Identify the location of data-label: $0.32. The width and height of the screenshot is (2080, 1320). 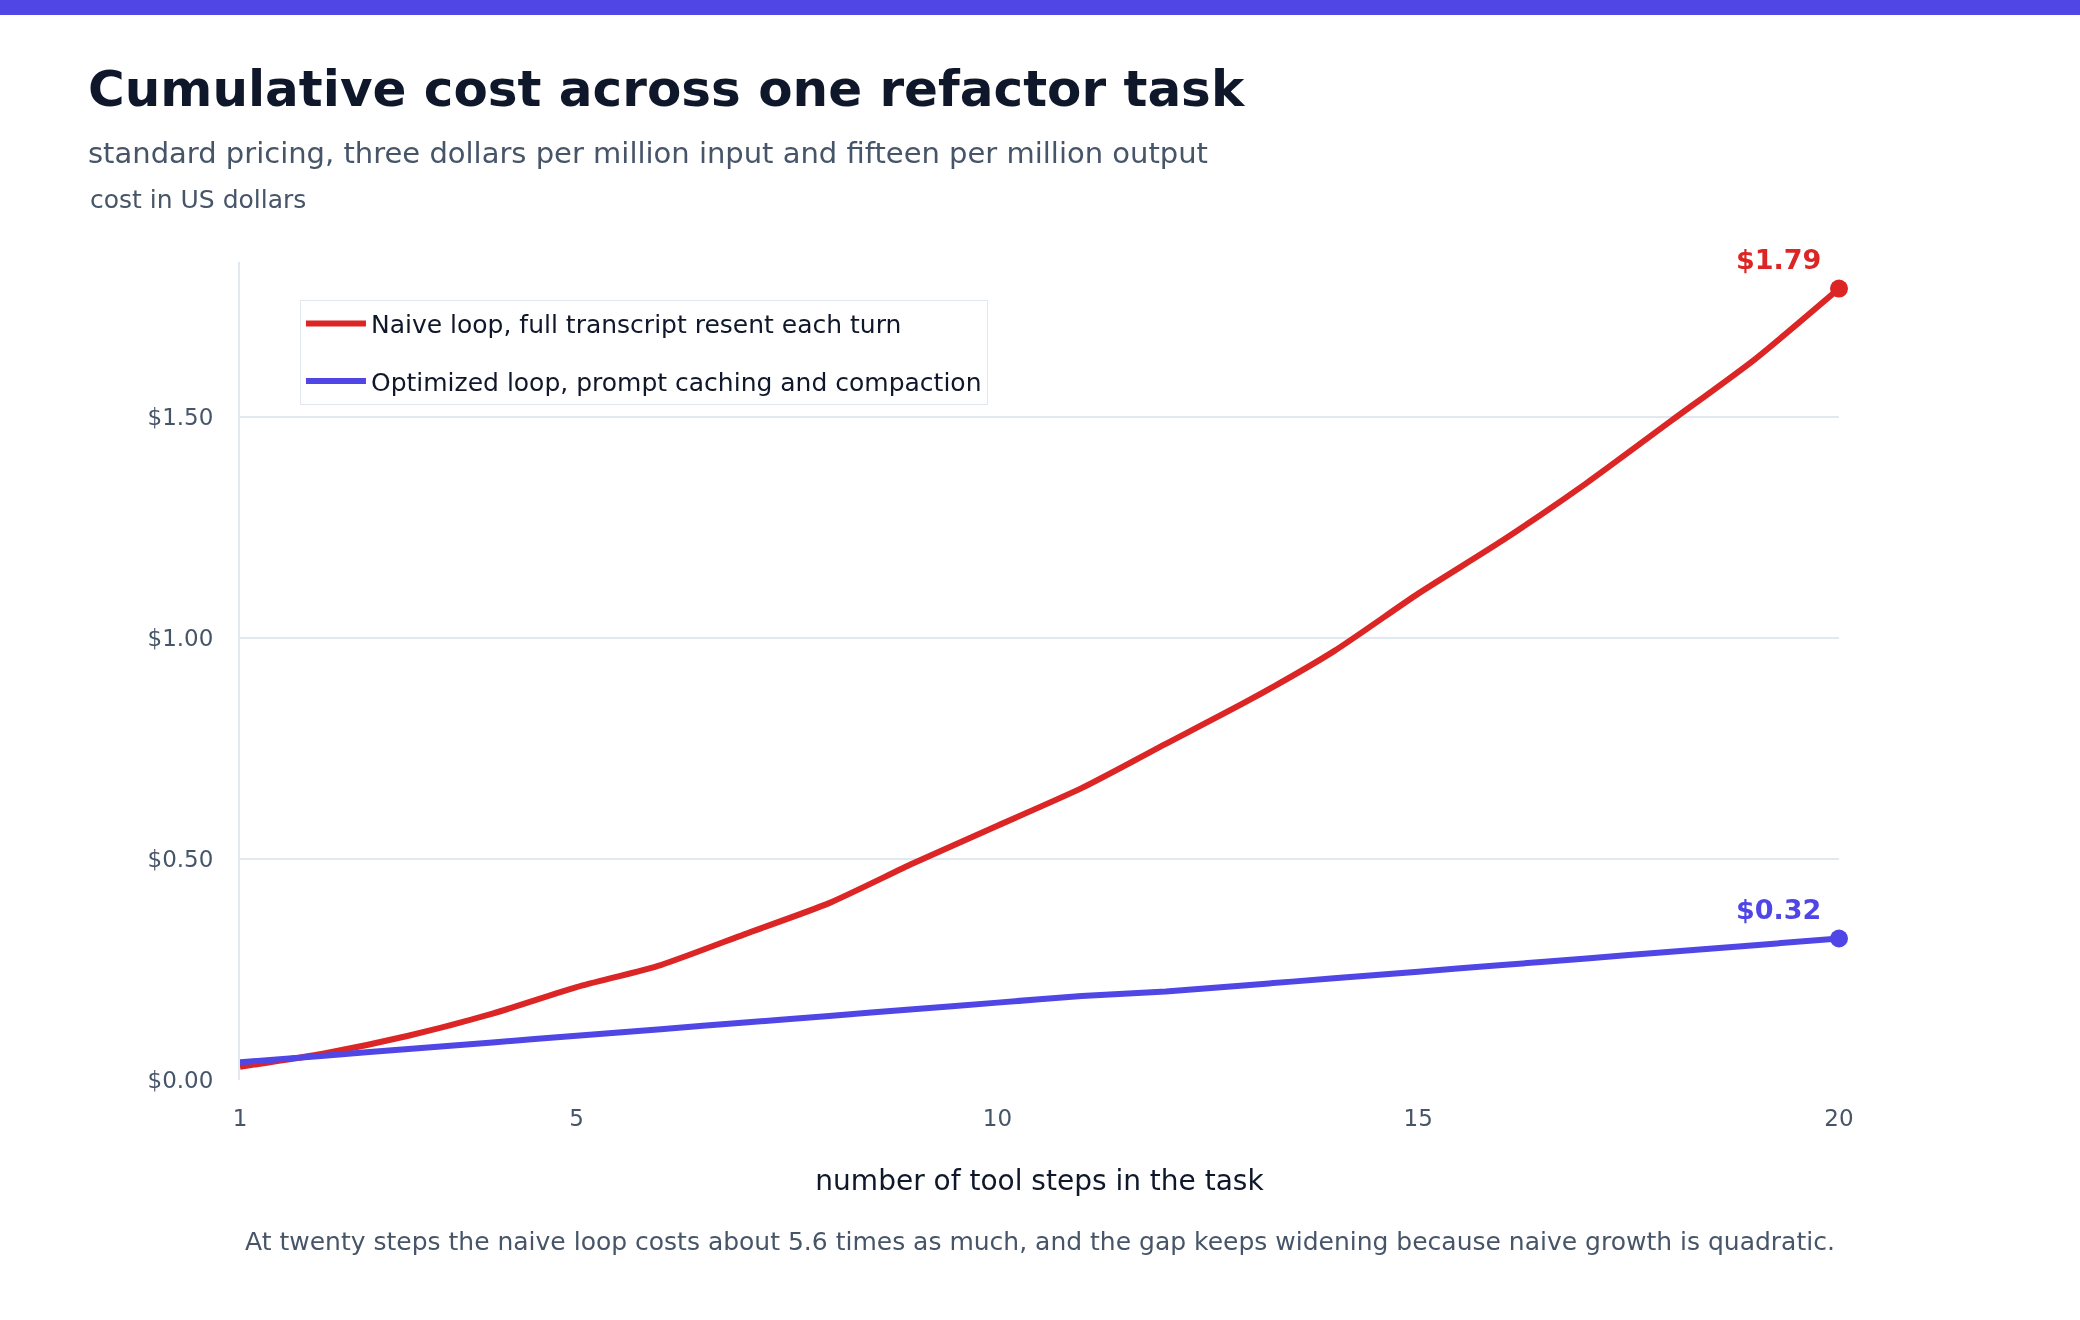
(1779, 909).